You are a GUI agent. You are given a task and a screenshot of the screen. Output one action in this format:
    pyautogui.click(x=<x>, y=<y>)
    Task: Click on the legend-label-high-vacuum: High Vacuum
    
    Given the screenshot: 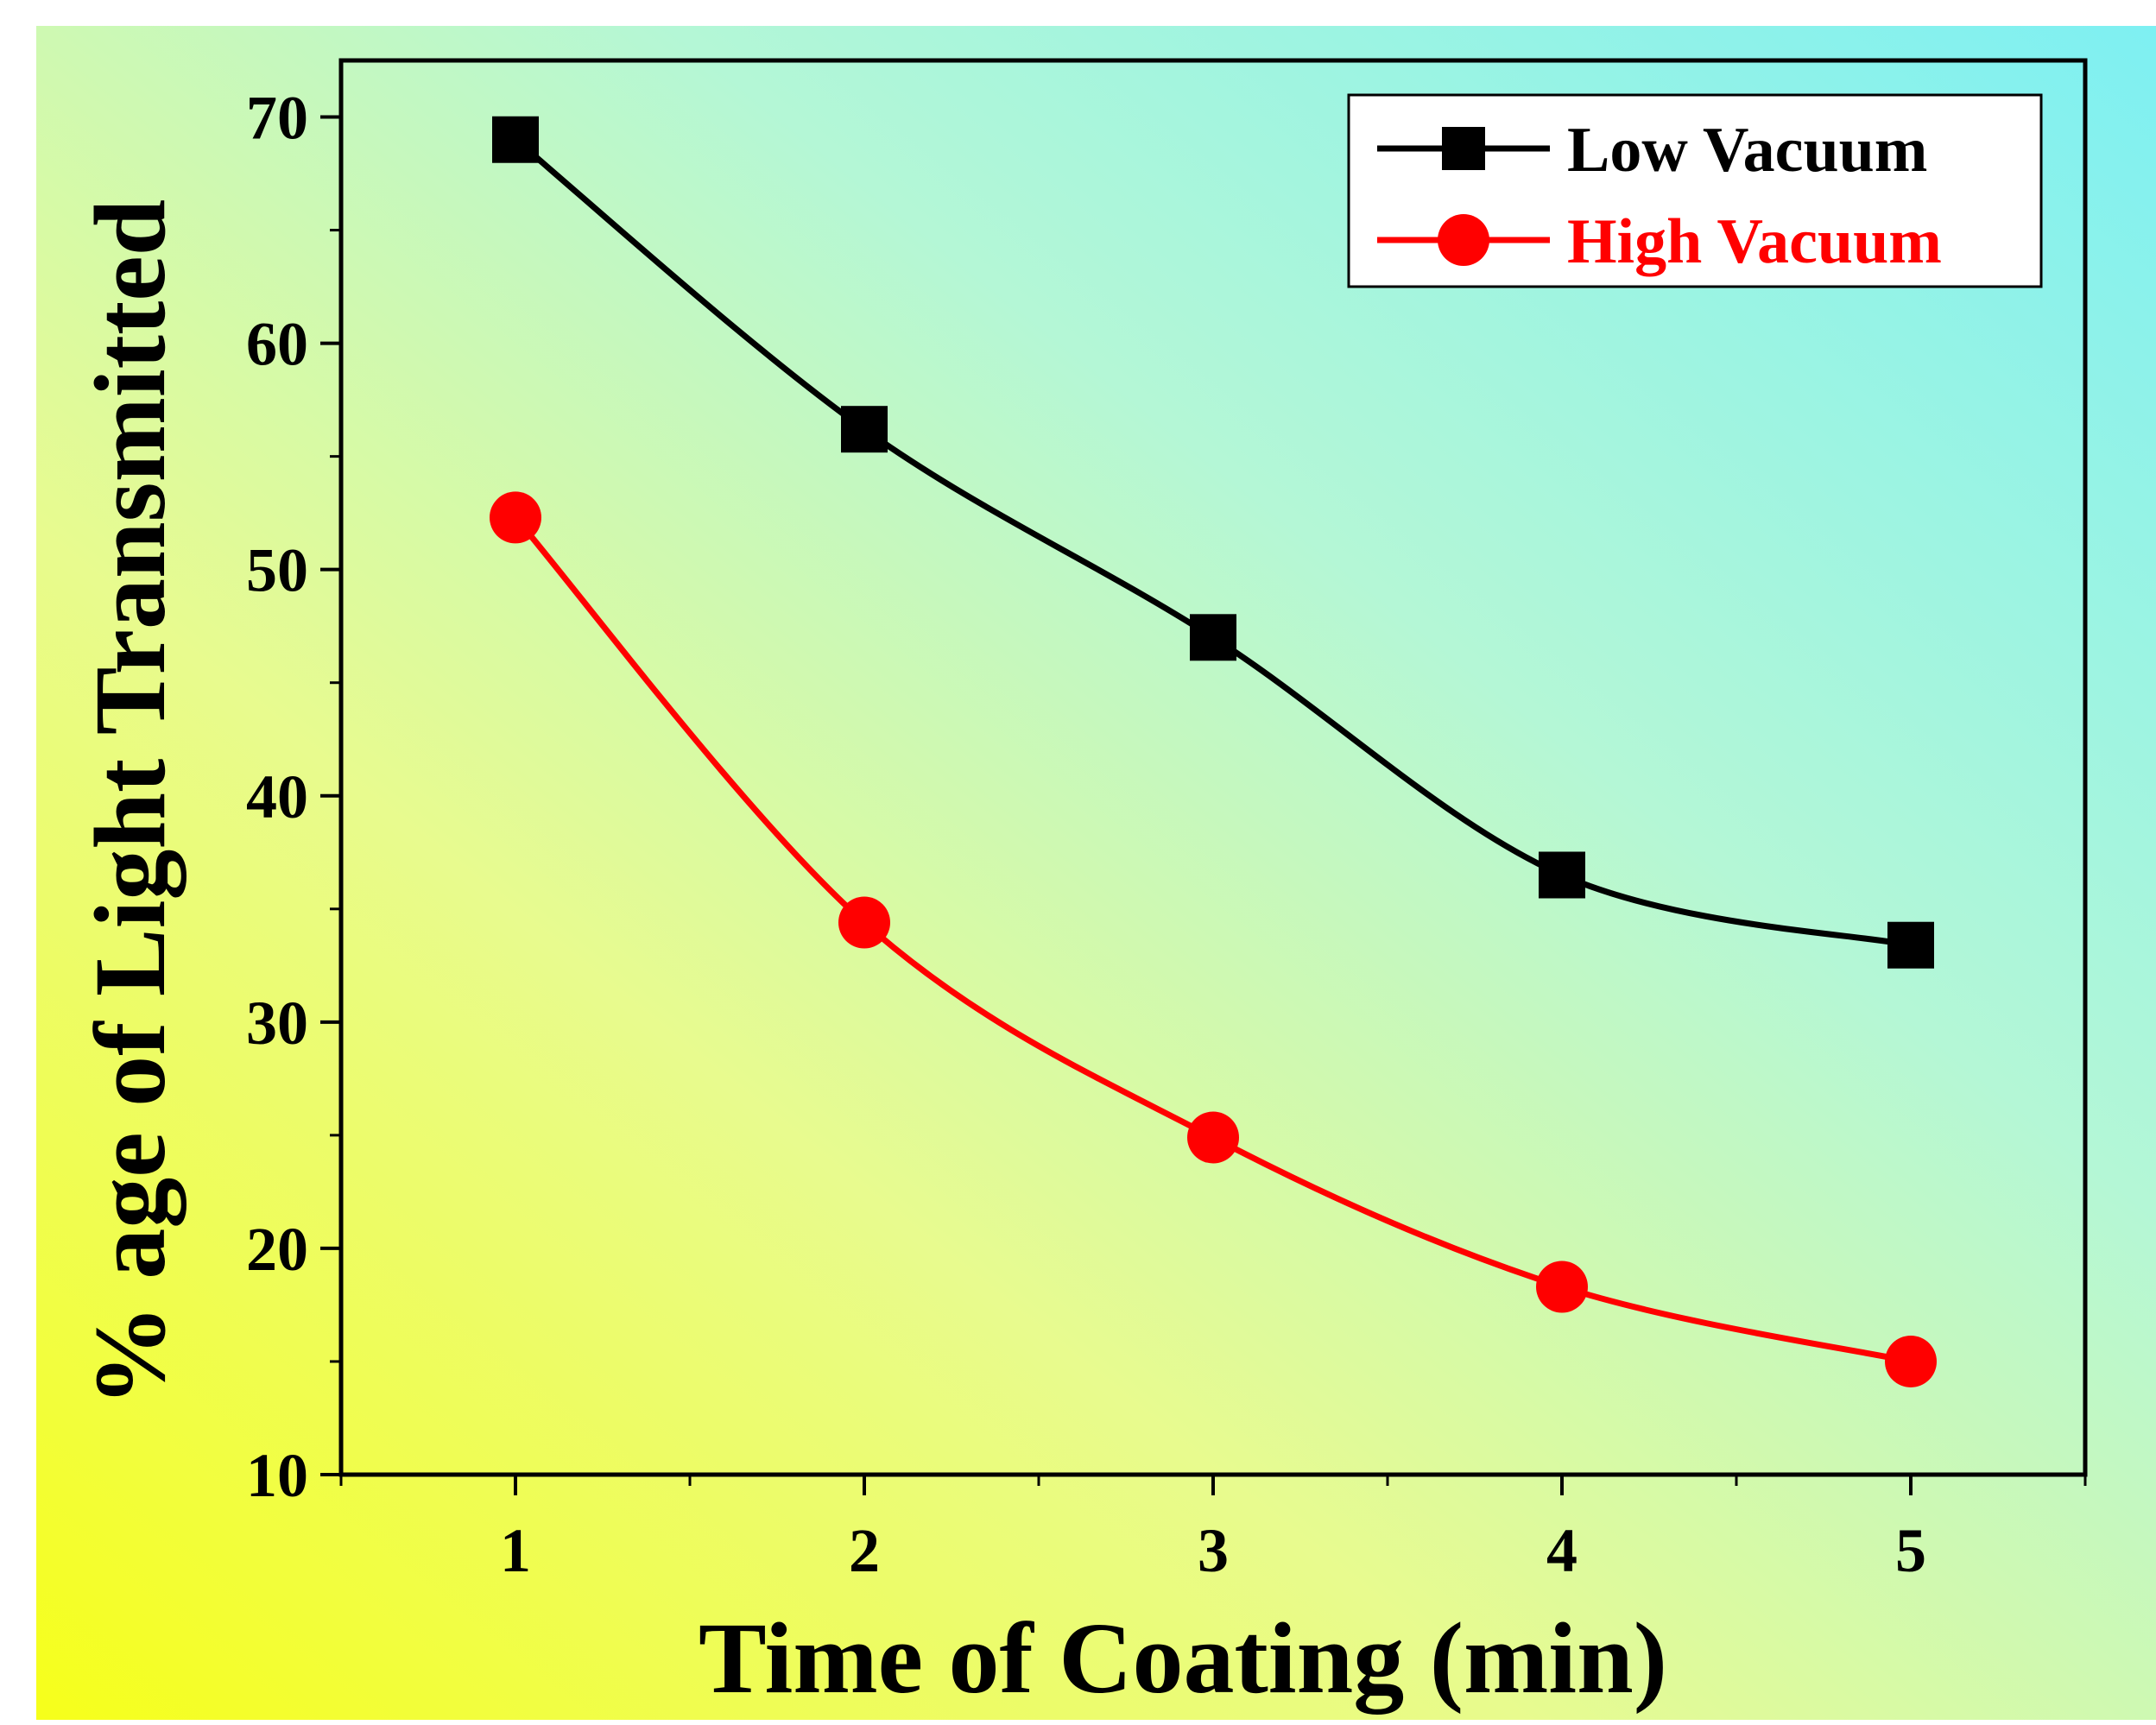 What is the action you would take?
    pyautogui.click(x=1754, y=242)
    